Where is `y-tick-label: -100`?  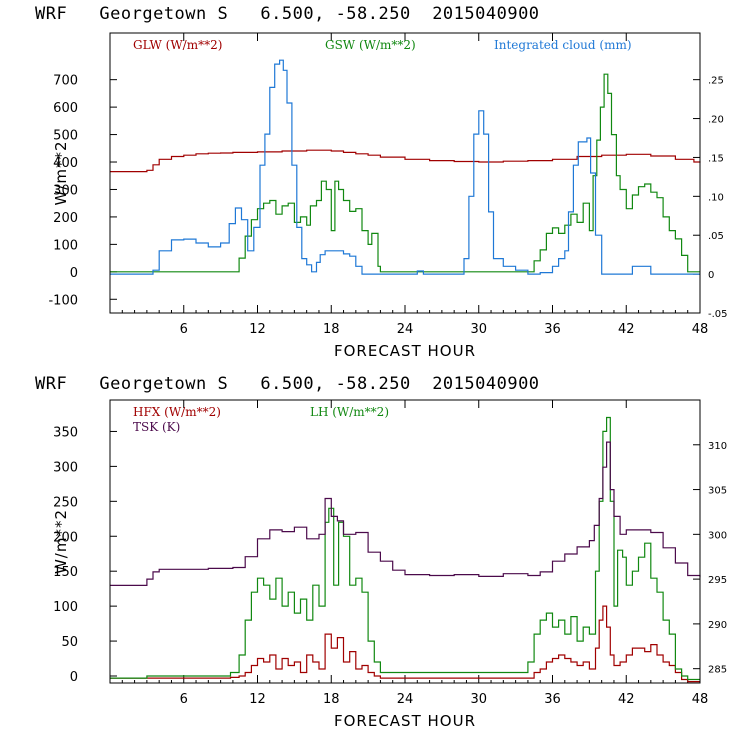 y-tick-label: -100 is located at coordinates (63, 300).